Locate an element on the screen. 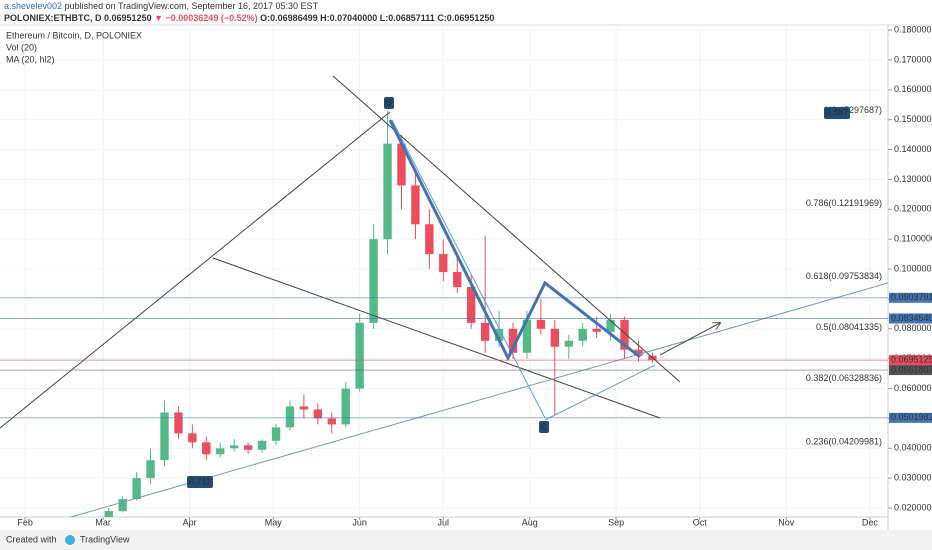  x-tick-label: Feb is located at coordinates (25, 522).